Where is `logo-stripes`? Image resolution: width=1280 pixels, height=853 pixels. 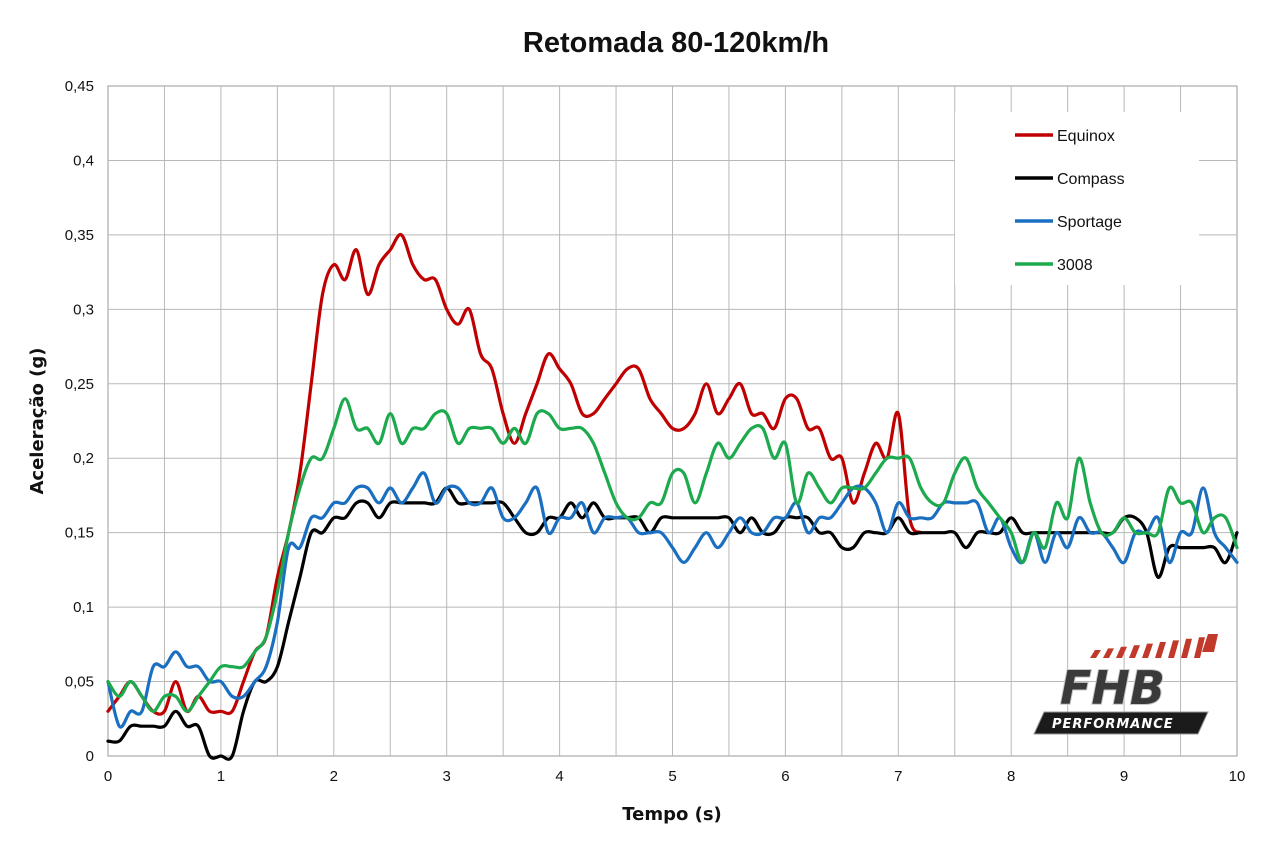
logo-stripes is located at coordinates (1154, 646).